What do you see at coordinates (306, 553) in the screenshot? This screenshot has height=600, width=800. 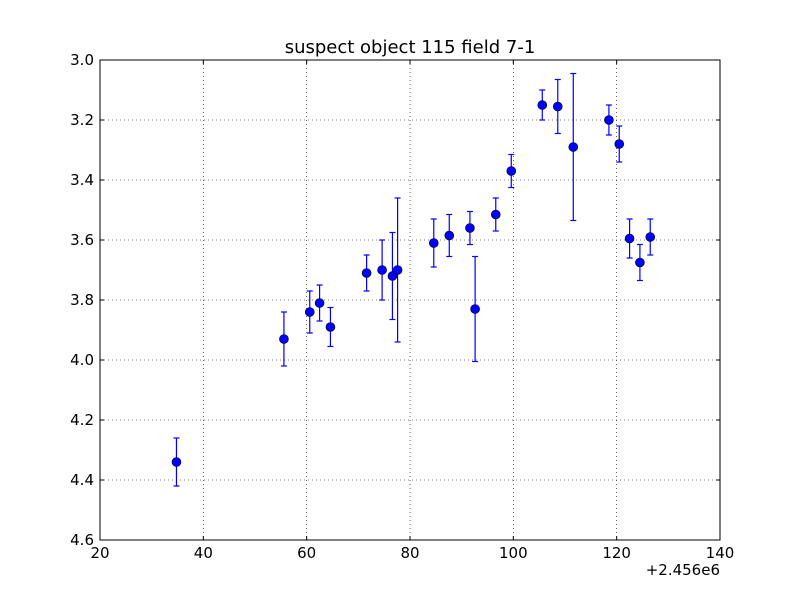 I see `x-tick-label: 60` at bounding box center [306, 553].